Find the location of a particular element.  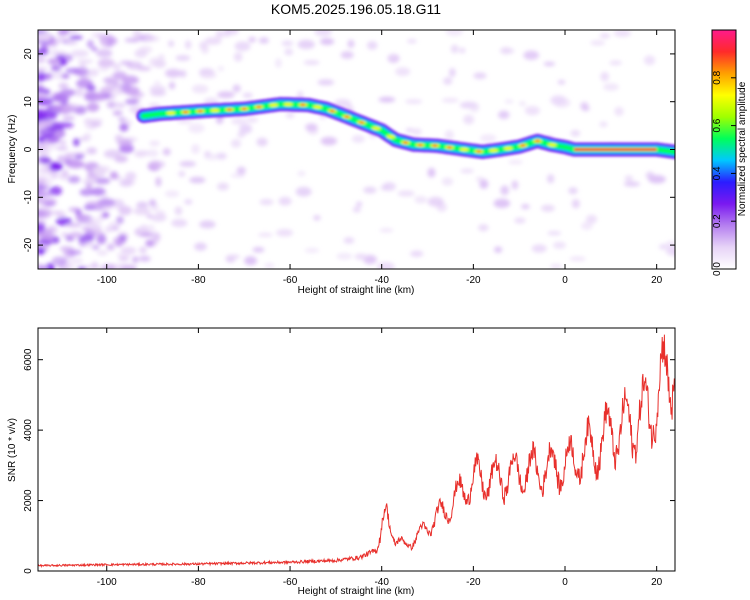

heatmap-x-tick-label: -40 is located at coordinates (381, 280).